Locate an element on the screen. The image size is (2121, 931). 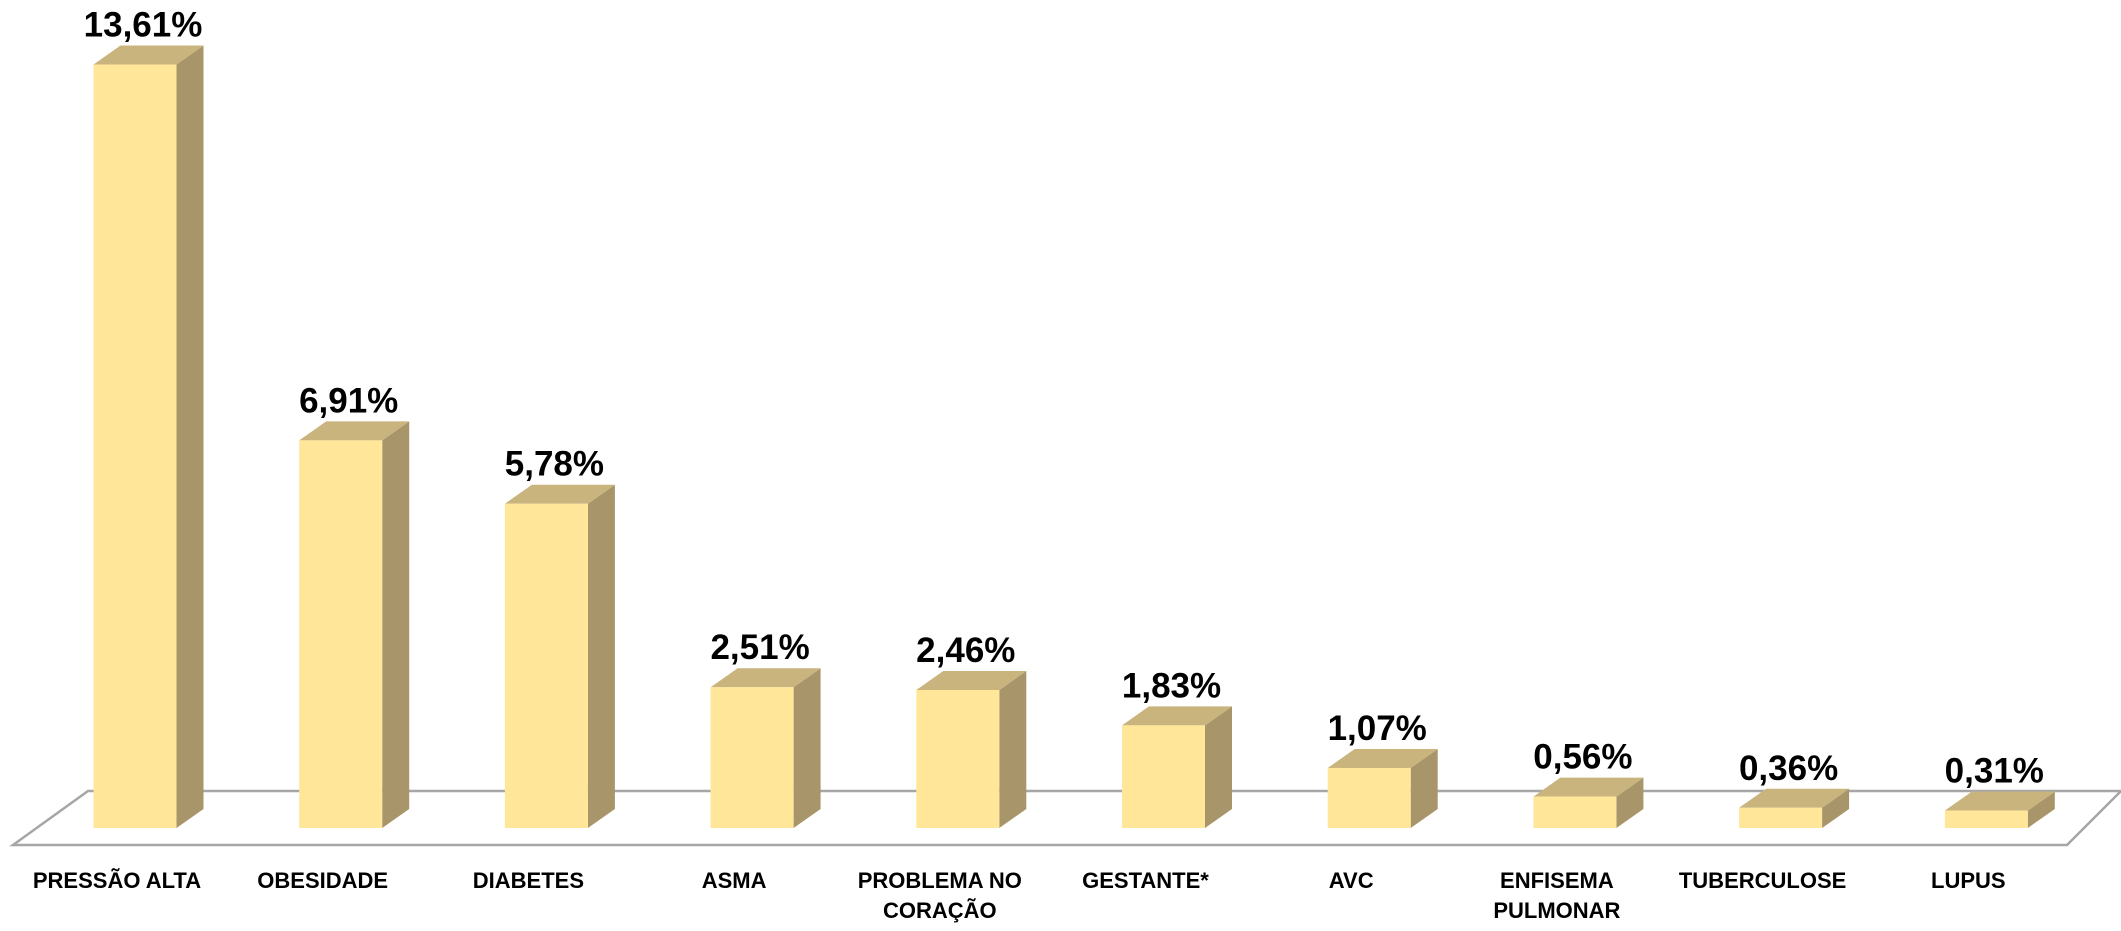
x-tick-label: ENFISEMA PULMONAR is located at coordinates (1557, 895).